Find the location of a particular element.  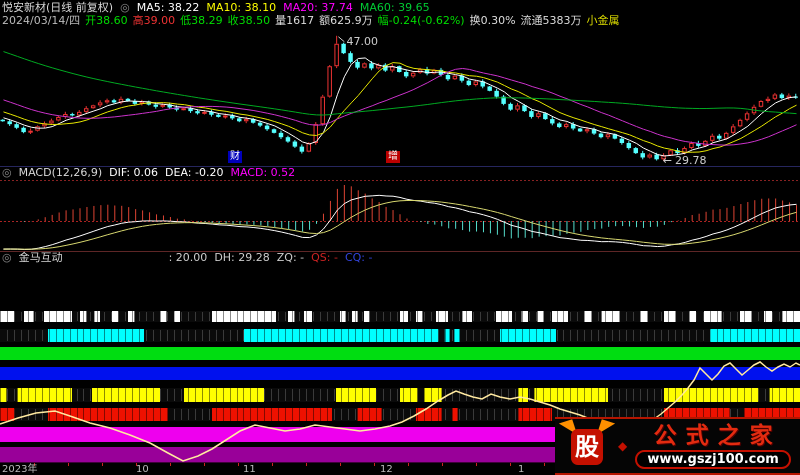

ma5-value: MA5: 38.22 is located at coordinates (168, 7).